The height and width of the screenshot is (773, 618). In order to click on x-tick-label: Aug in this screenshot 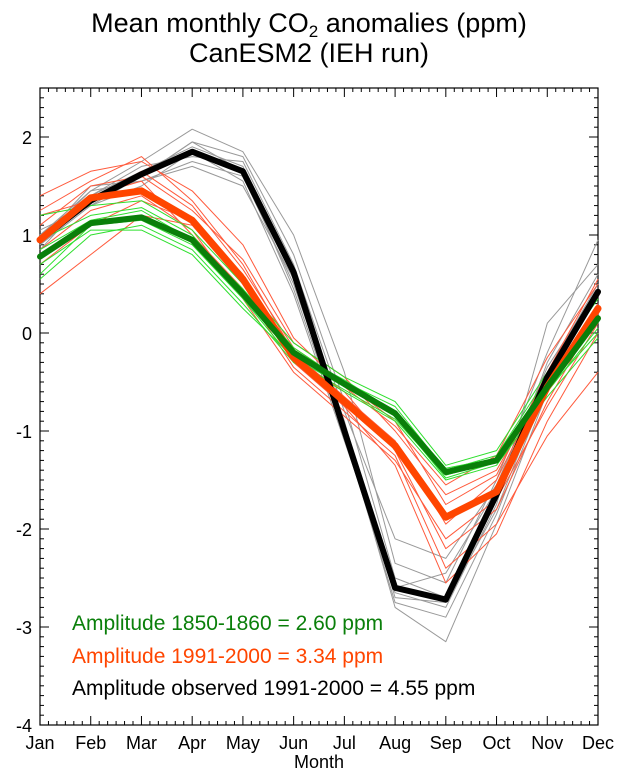, I will do `click(395, 743)`.